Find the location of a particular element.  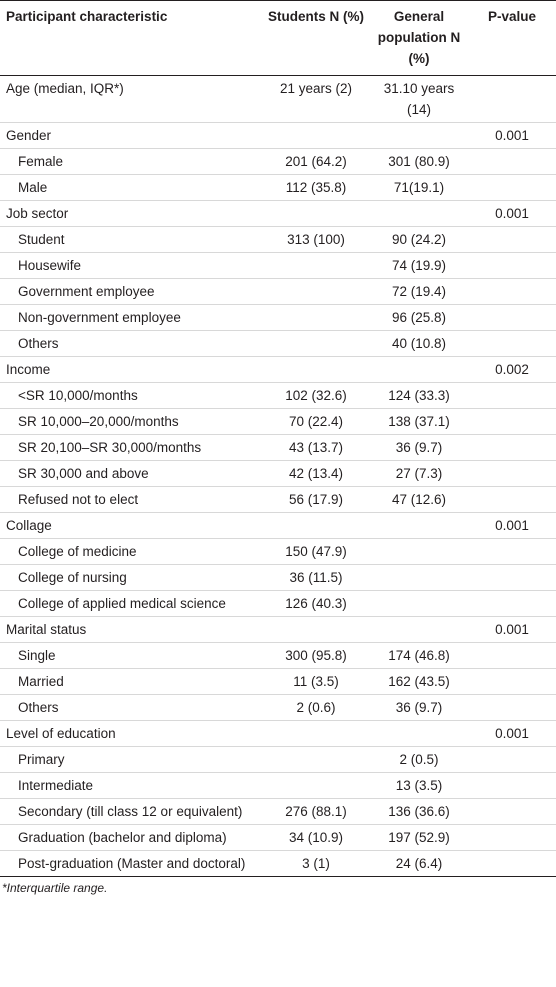

table-cell: 300 (95.8) is located at coordinates (316, 655).